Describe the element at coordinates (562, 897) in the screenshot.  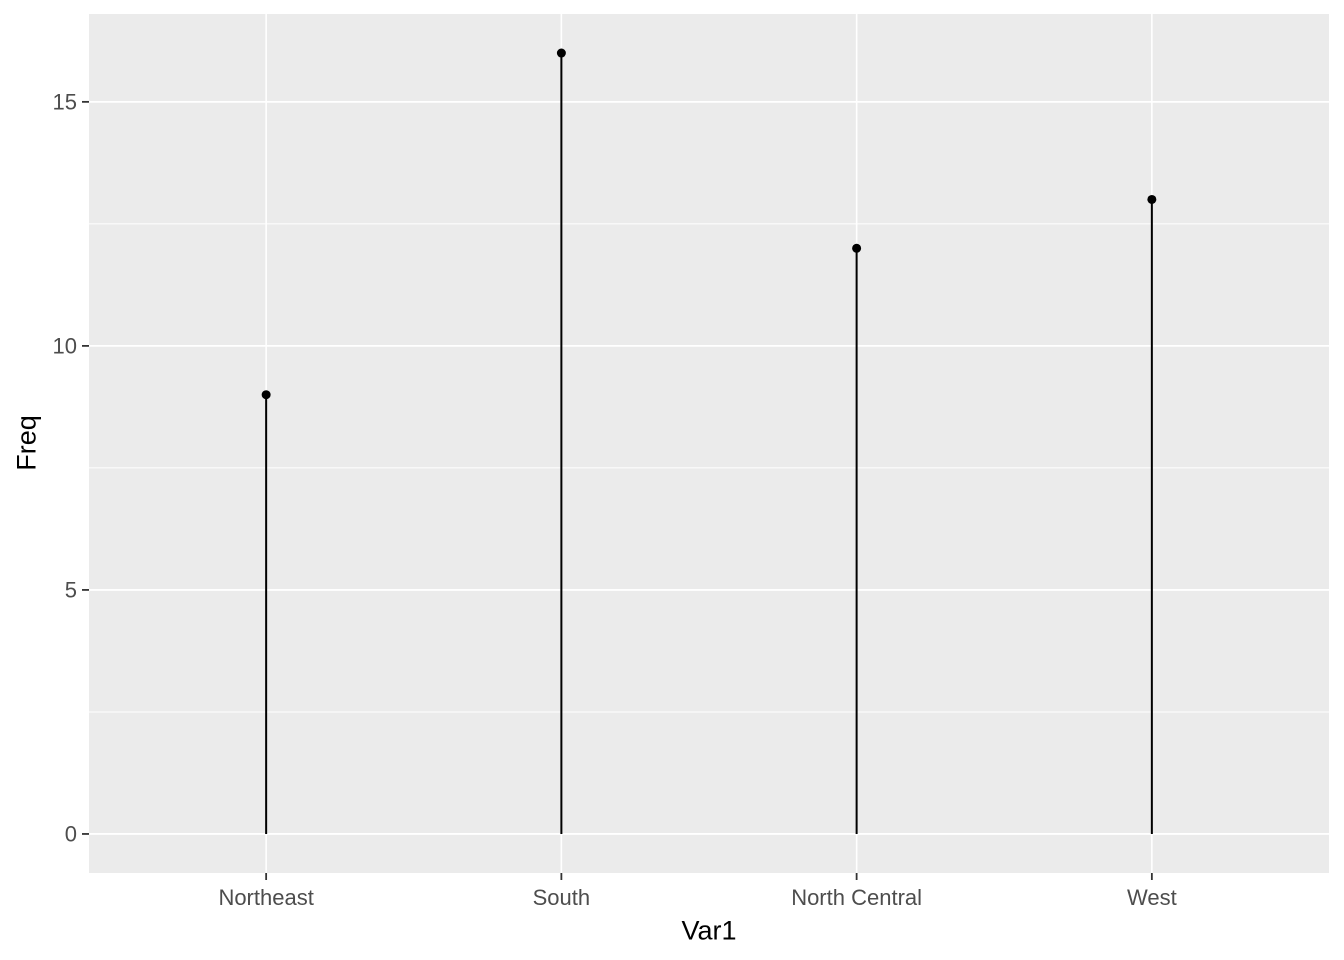
I see `x-tick-label: South` at that location.